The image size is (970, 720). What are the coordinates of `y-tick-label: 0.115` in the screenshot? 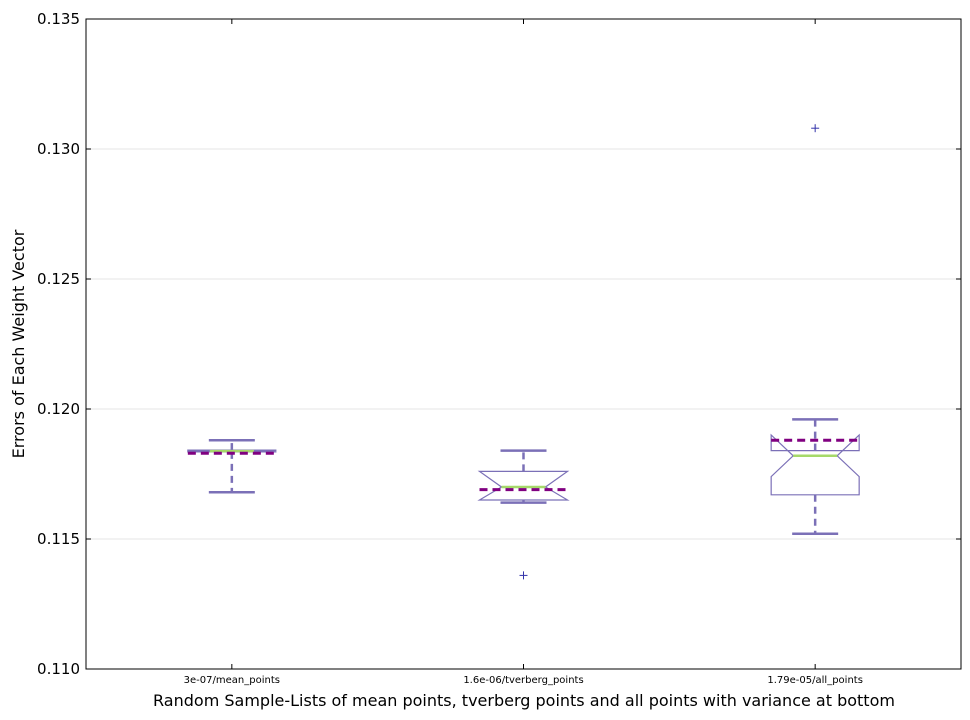 It's located at (58, 539).